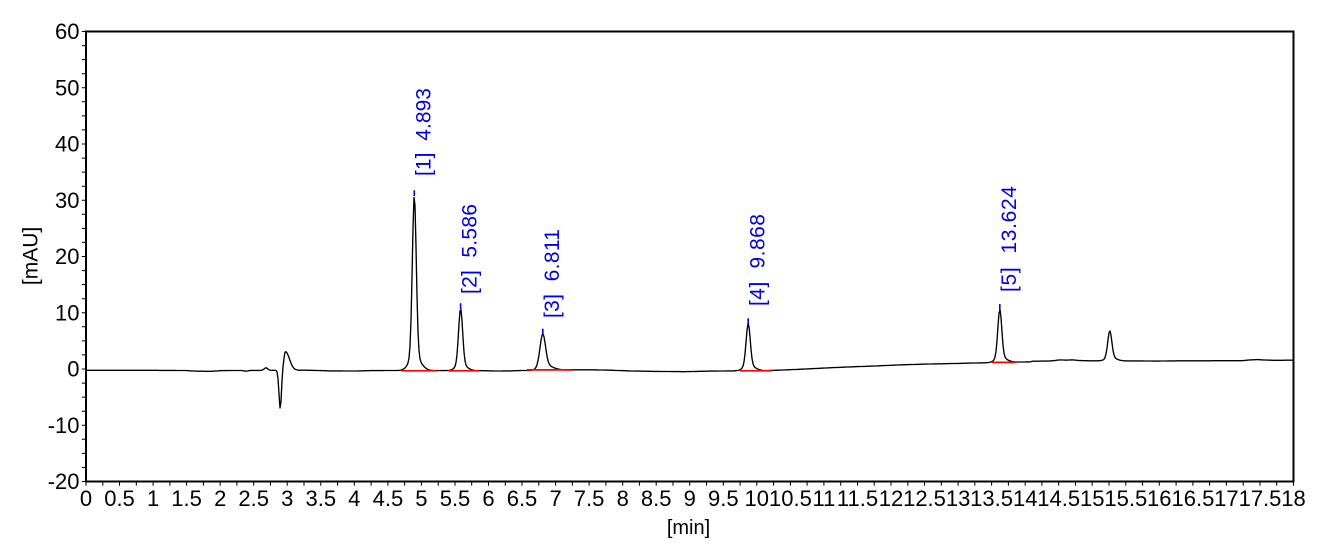  What do you see at coordinates (1125, 498) in the screenshot?
I see `svg-text: 15.5` at bounding box center [1125, 498].